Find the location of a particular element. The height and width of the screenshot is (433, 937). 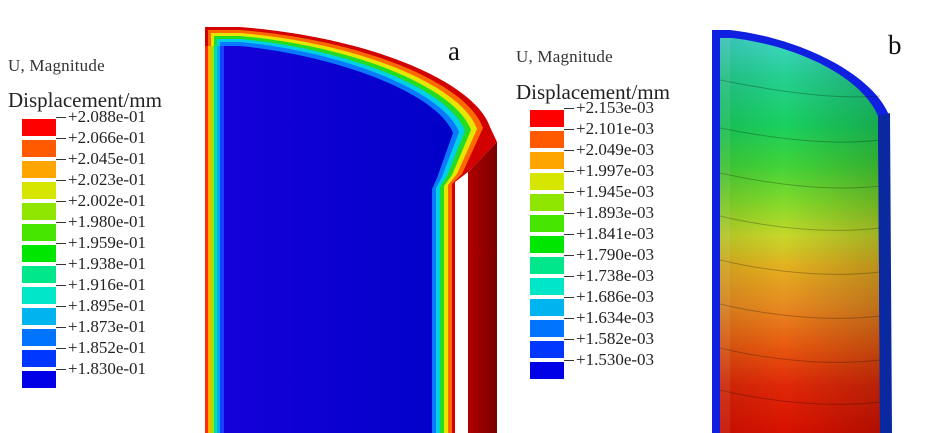

legend-value: +1.945e-03 is located at coordinates (615, 191).